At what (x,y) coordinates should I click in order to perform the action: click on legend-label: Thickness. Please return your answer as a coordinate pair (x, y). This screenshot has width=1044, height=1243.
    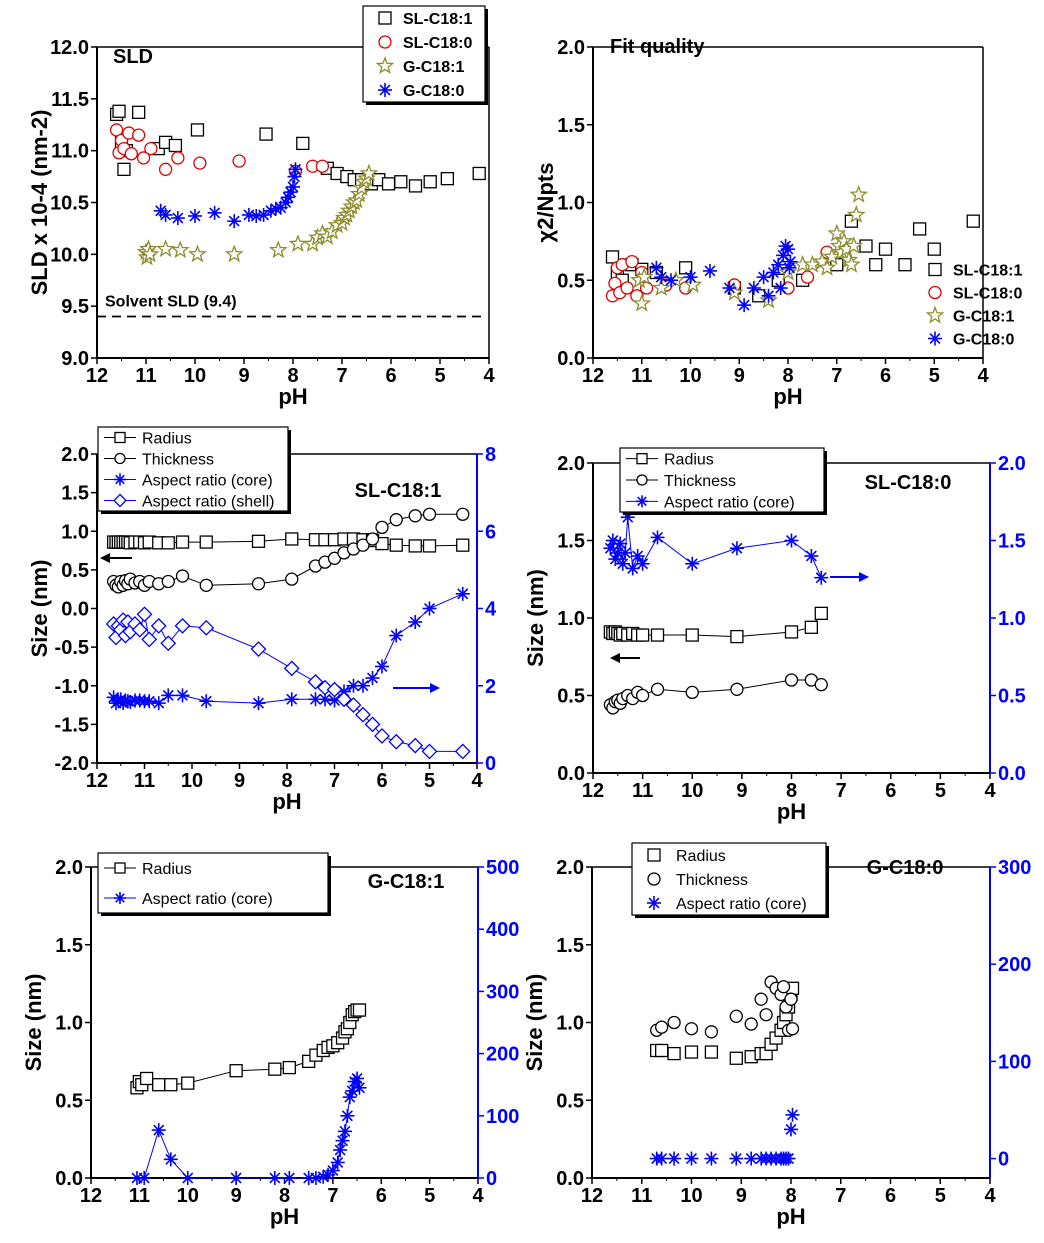
    Looking at the image, I should click on (700, 481).